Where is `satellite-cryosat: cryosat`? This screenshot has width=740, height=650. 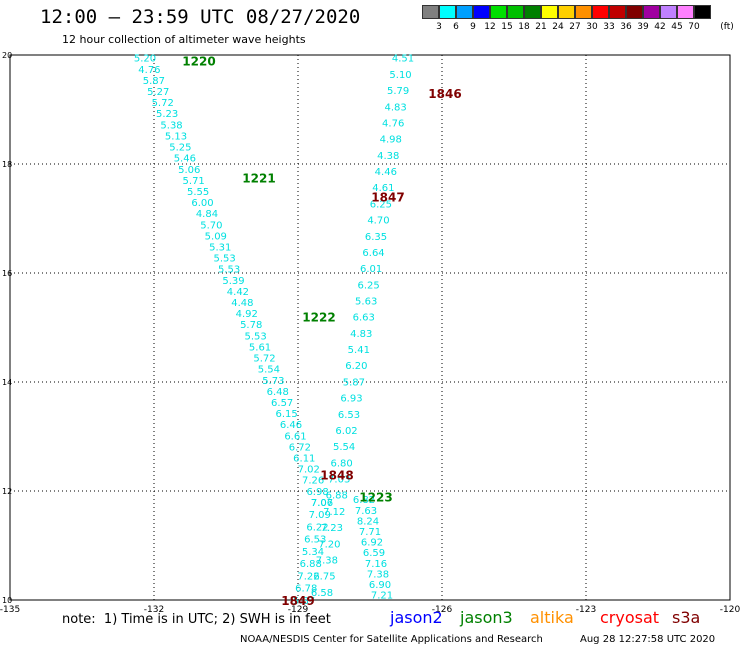
satellite-cryosat: cryosat is located at coordinates (630, 617).